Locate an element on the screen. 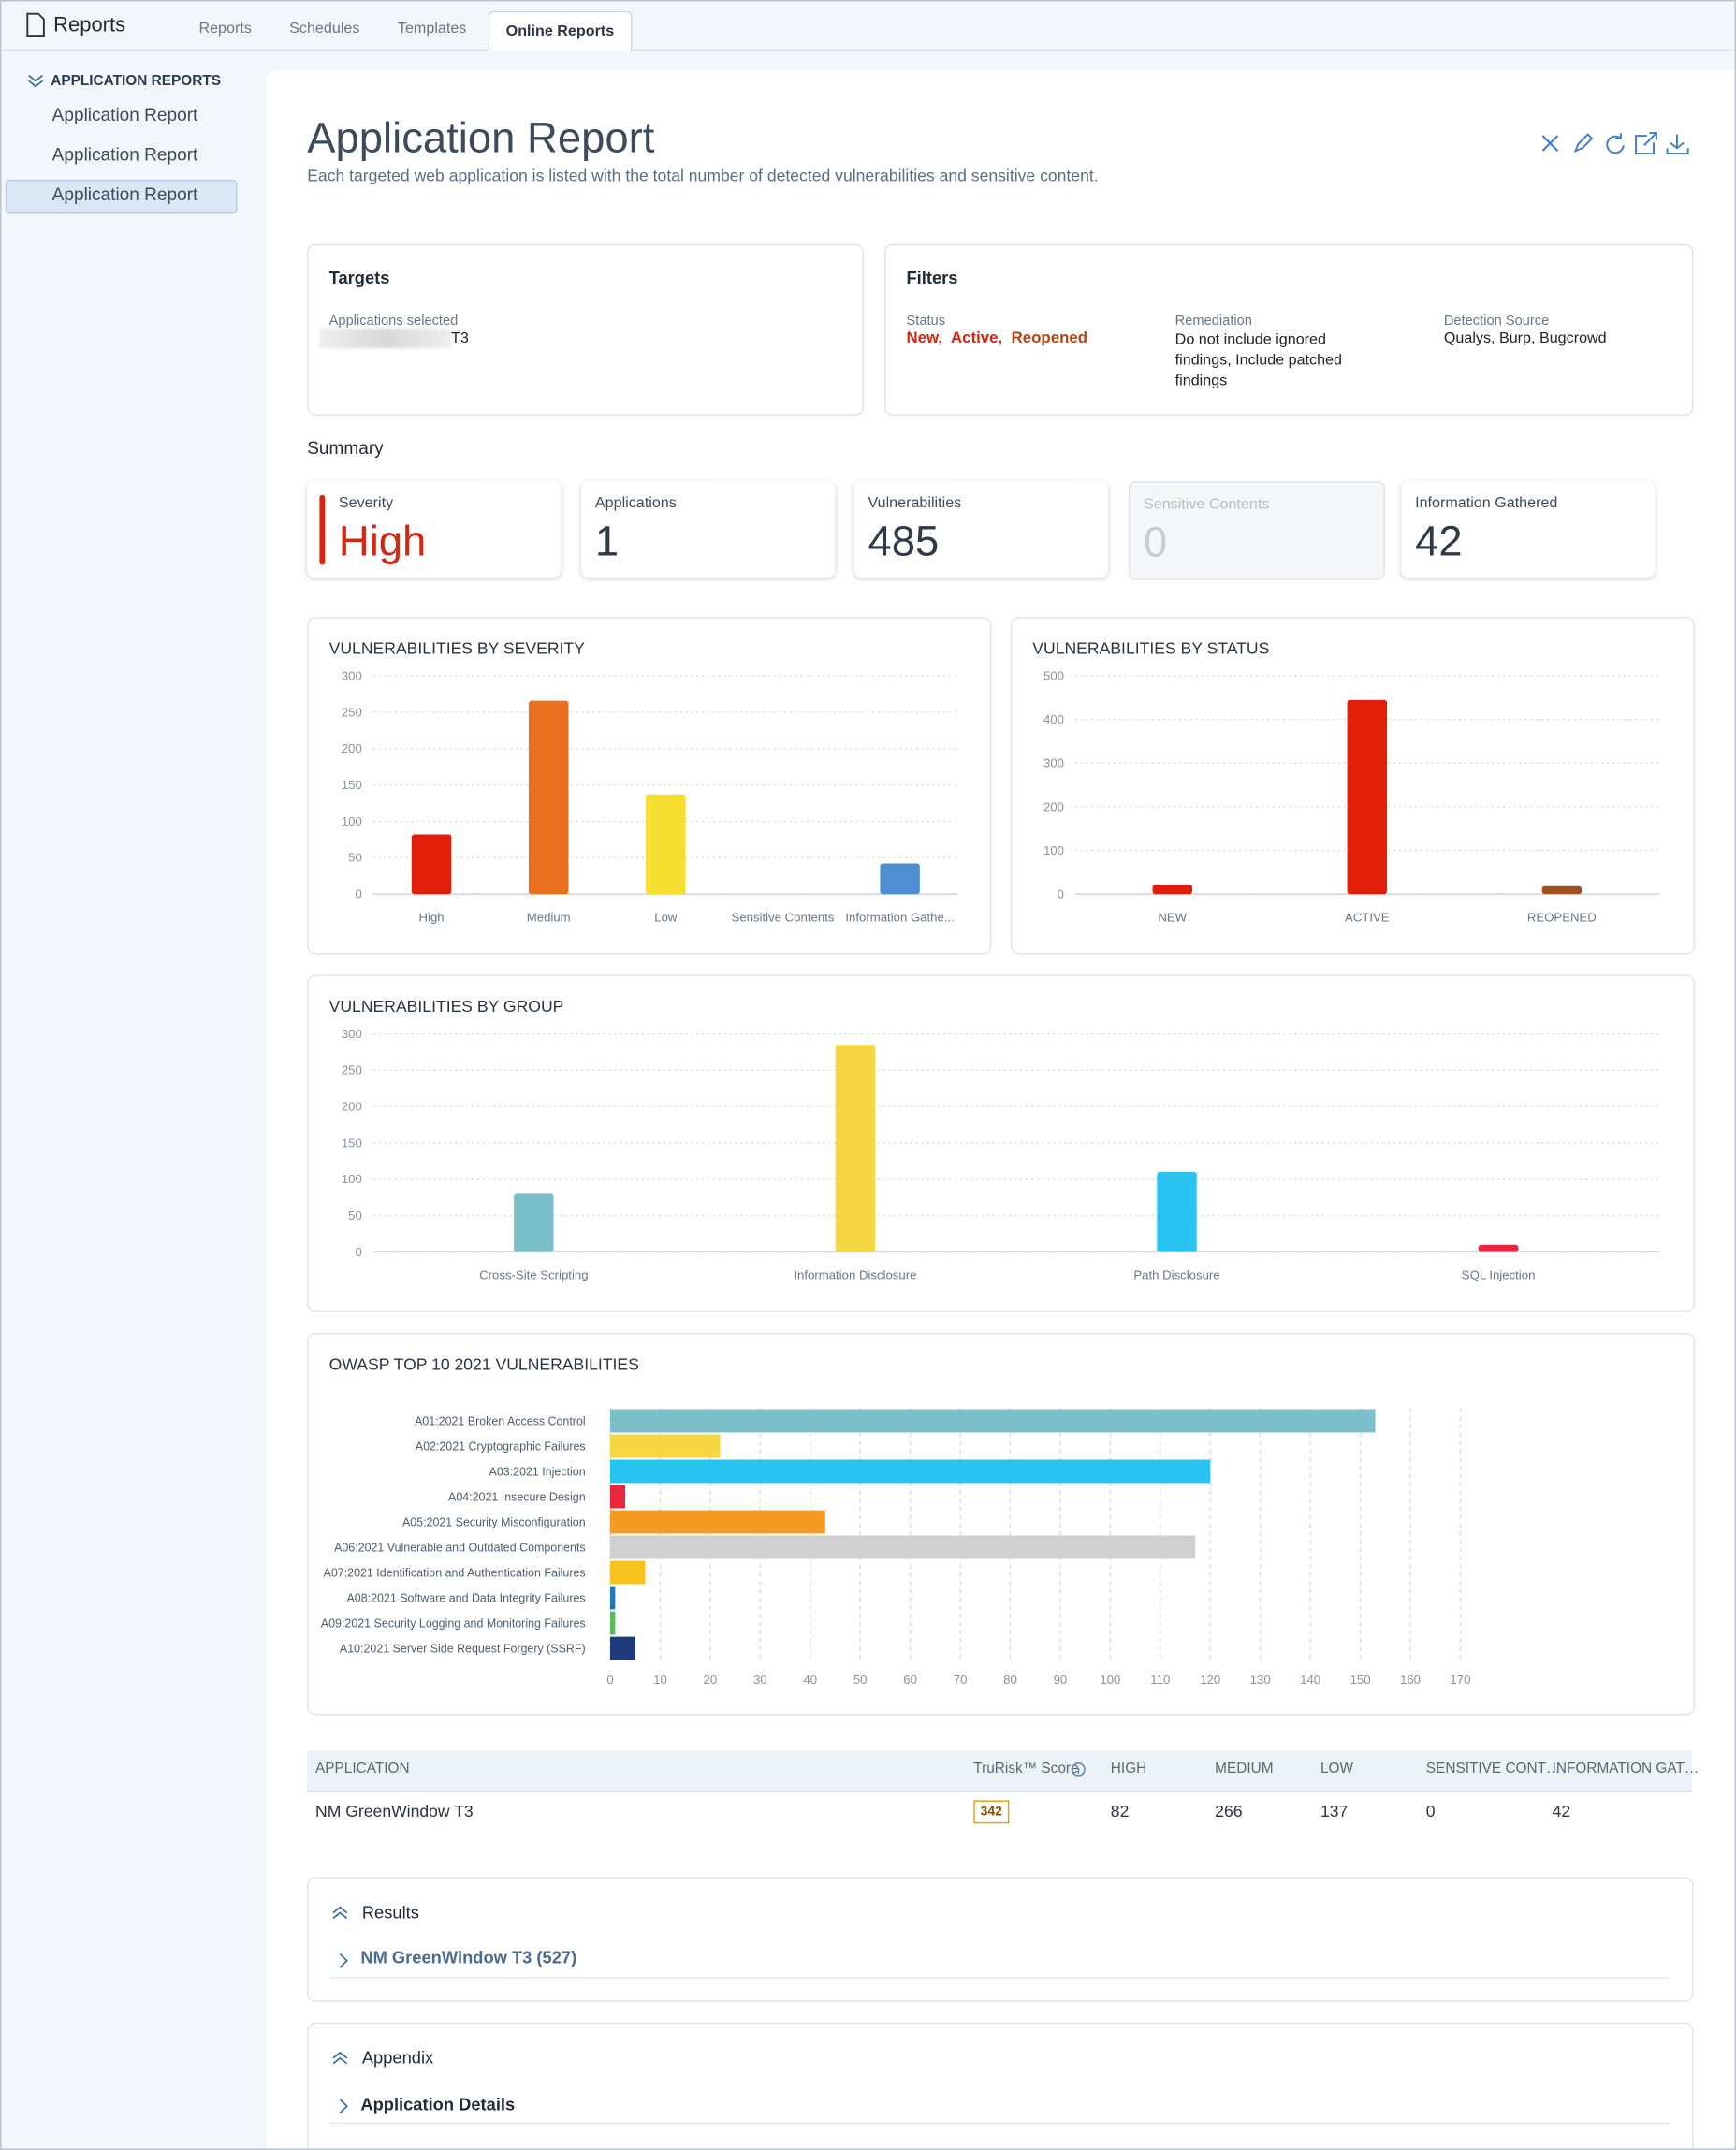 The height and width of the screenshot is (2150, 1736). cell: 42 is located at coordinates (1561, 1811).